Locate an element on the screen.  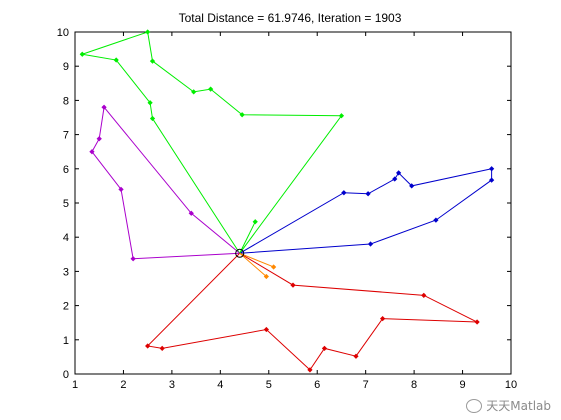
watermark: 天天Matlab is located at coordinates (508, 405).